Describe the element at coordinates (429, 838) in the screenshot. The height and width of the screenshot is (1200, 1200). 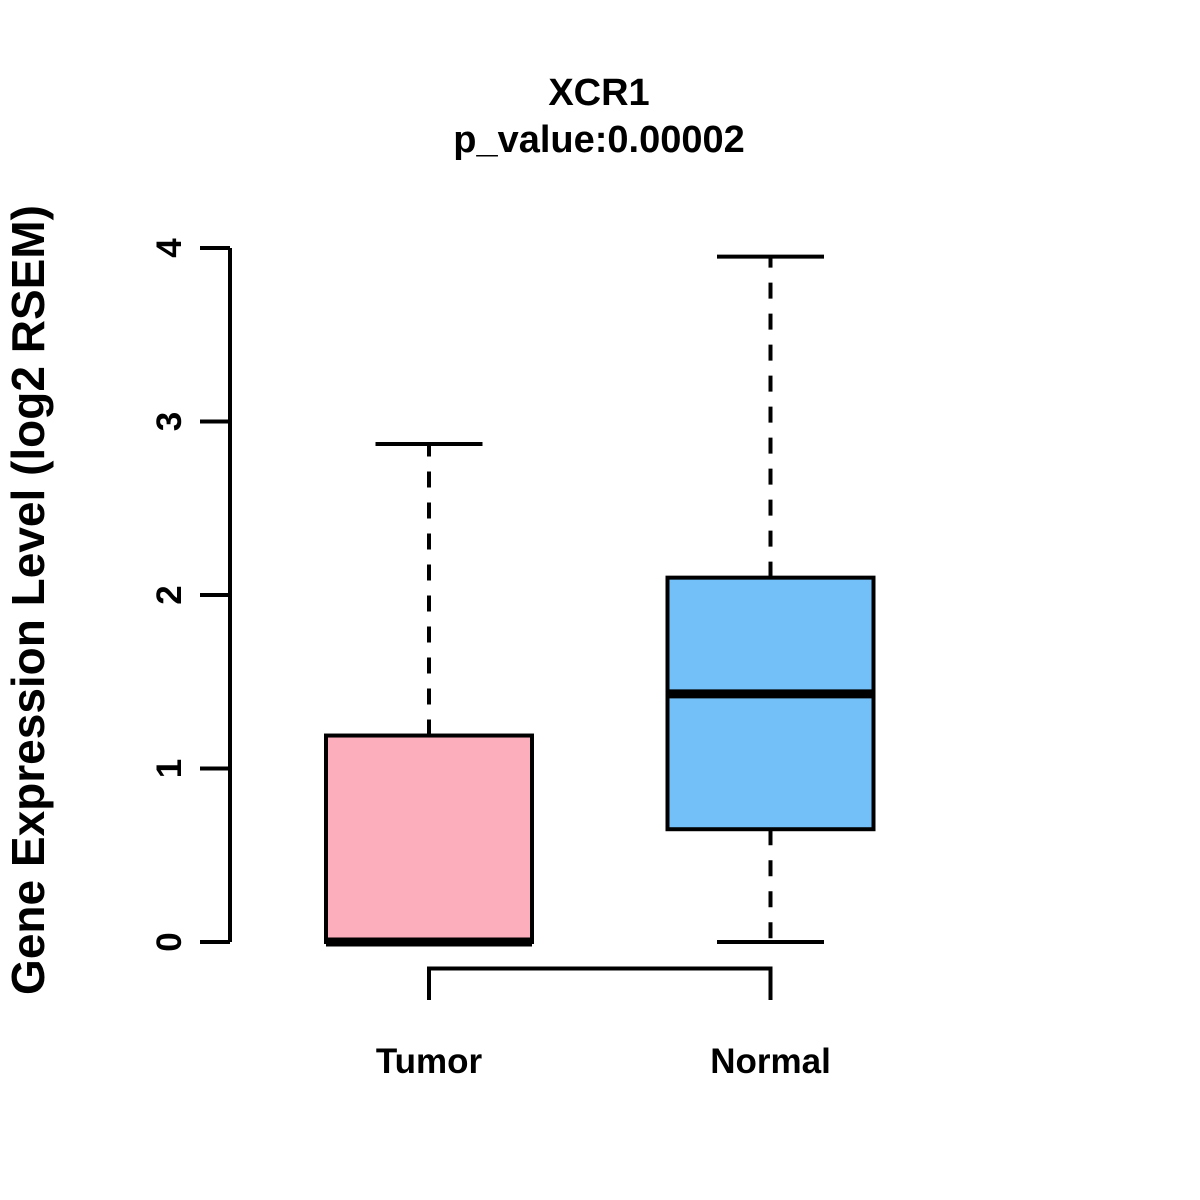
I see `box-tumor` at that location.